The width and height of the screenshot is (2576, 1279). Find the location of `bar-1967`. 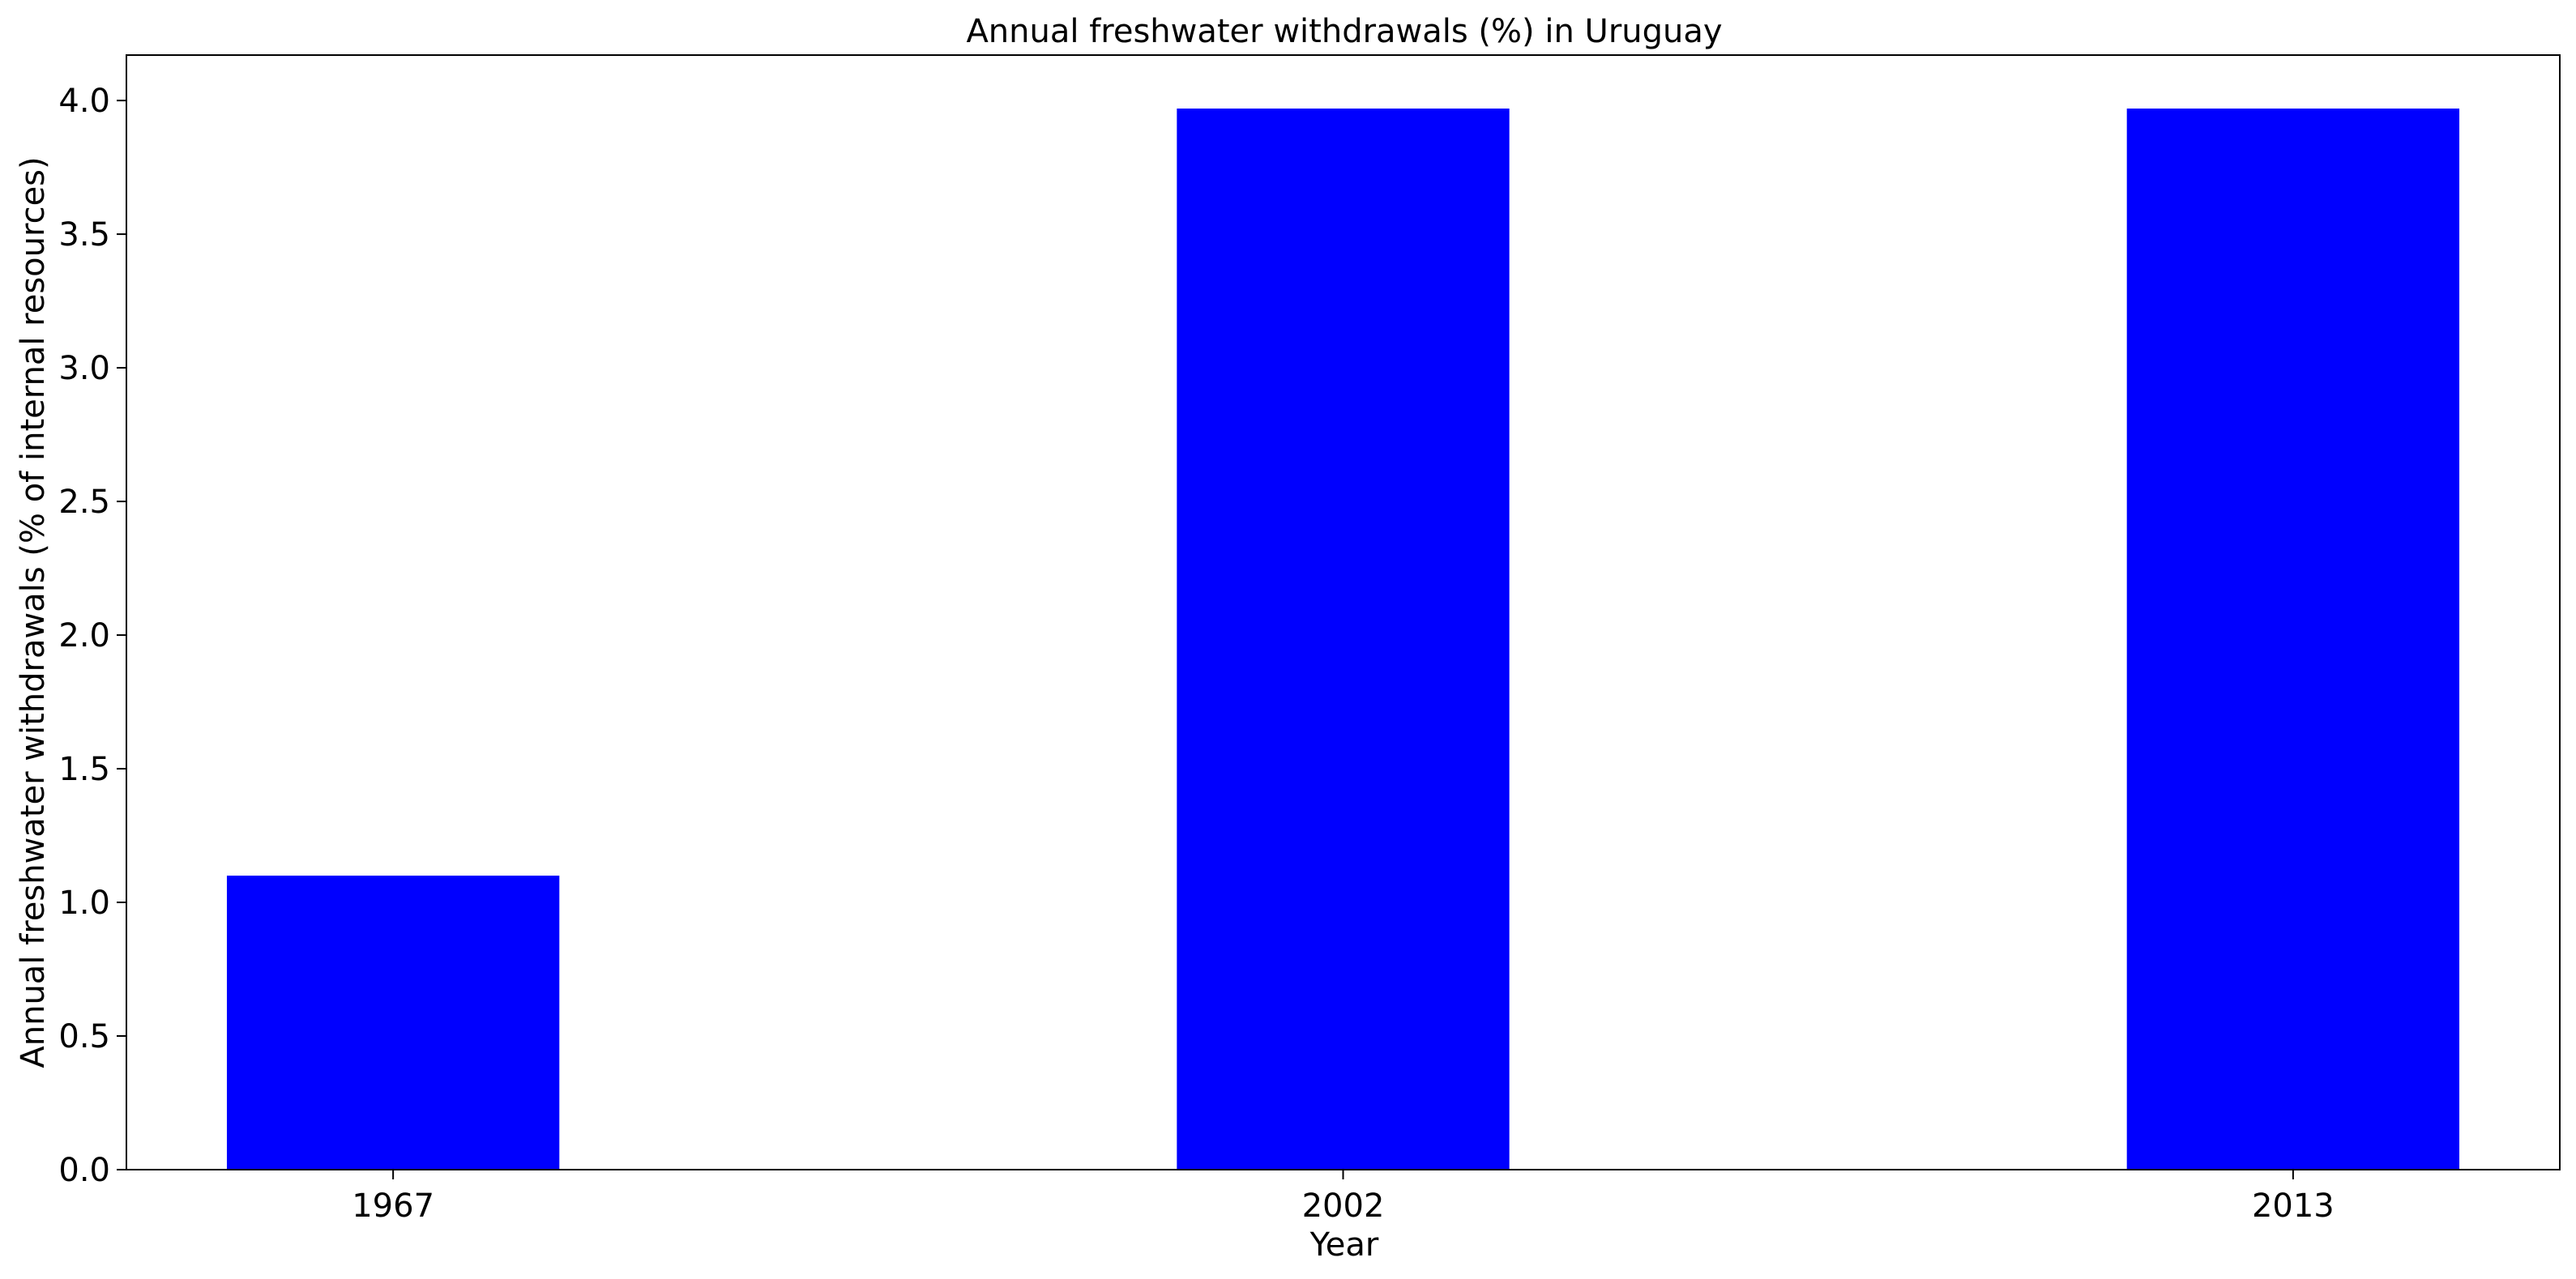

bar-1967 is located at coordinates (393, 1023).